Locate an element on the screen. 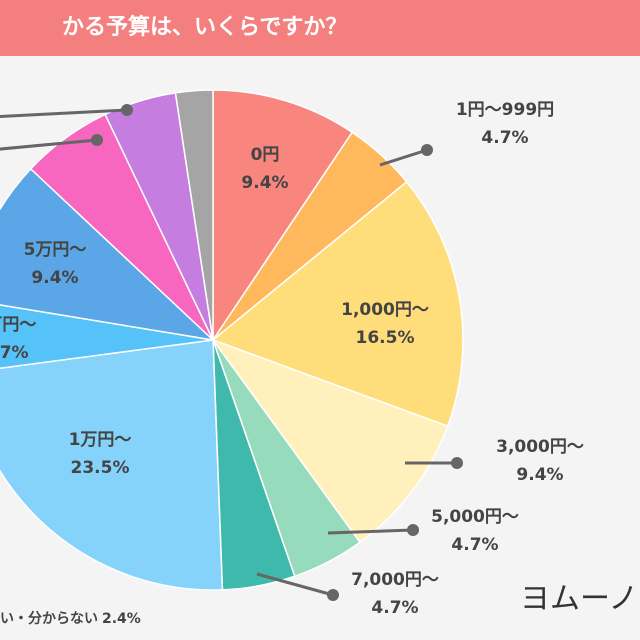 The image size is (640, 640). slice-label: い・分からない 2.4% is located at coordinates (70, 619).